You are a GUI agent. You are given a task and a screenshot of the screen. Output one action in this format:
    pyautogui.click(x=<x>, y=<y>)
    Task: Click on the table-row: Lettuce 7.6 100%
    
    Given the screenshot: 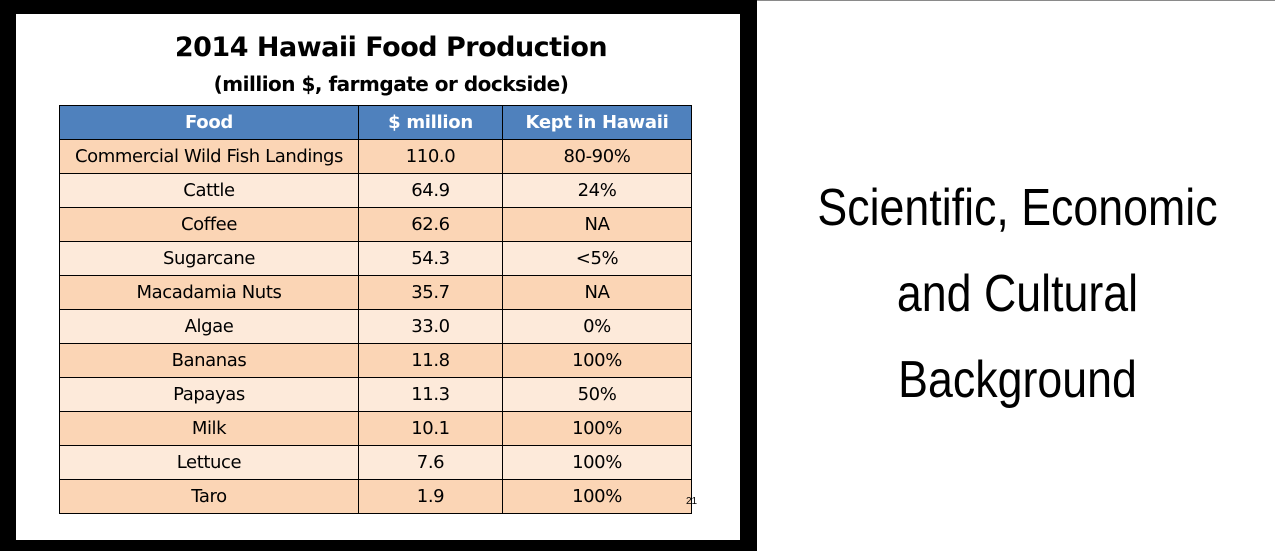 What is the action you would take?
    pyautogui.click(x=375, y=462)
    